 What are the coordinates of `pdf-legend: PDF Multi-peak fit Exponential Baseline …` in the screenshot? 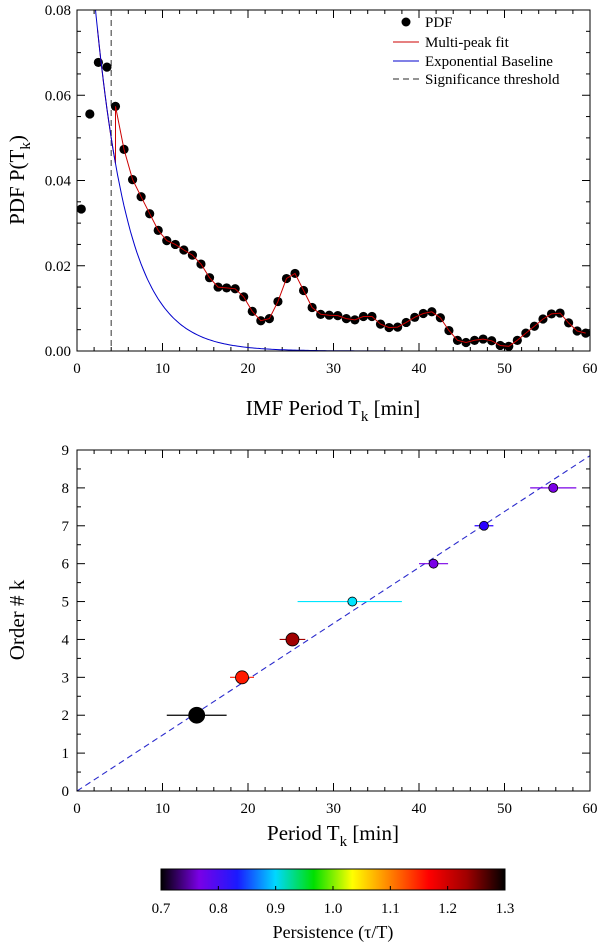 It's located at (476, 51).